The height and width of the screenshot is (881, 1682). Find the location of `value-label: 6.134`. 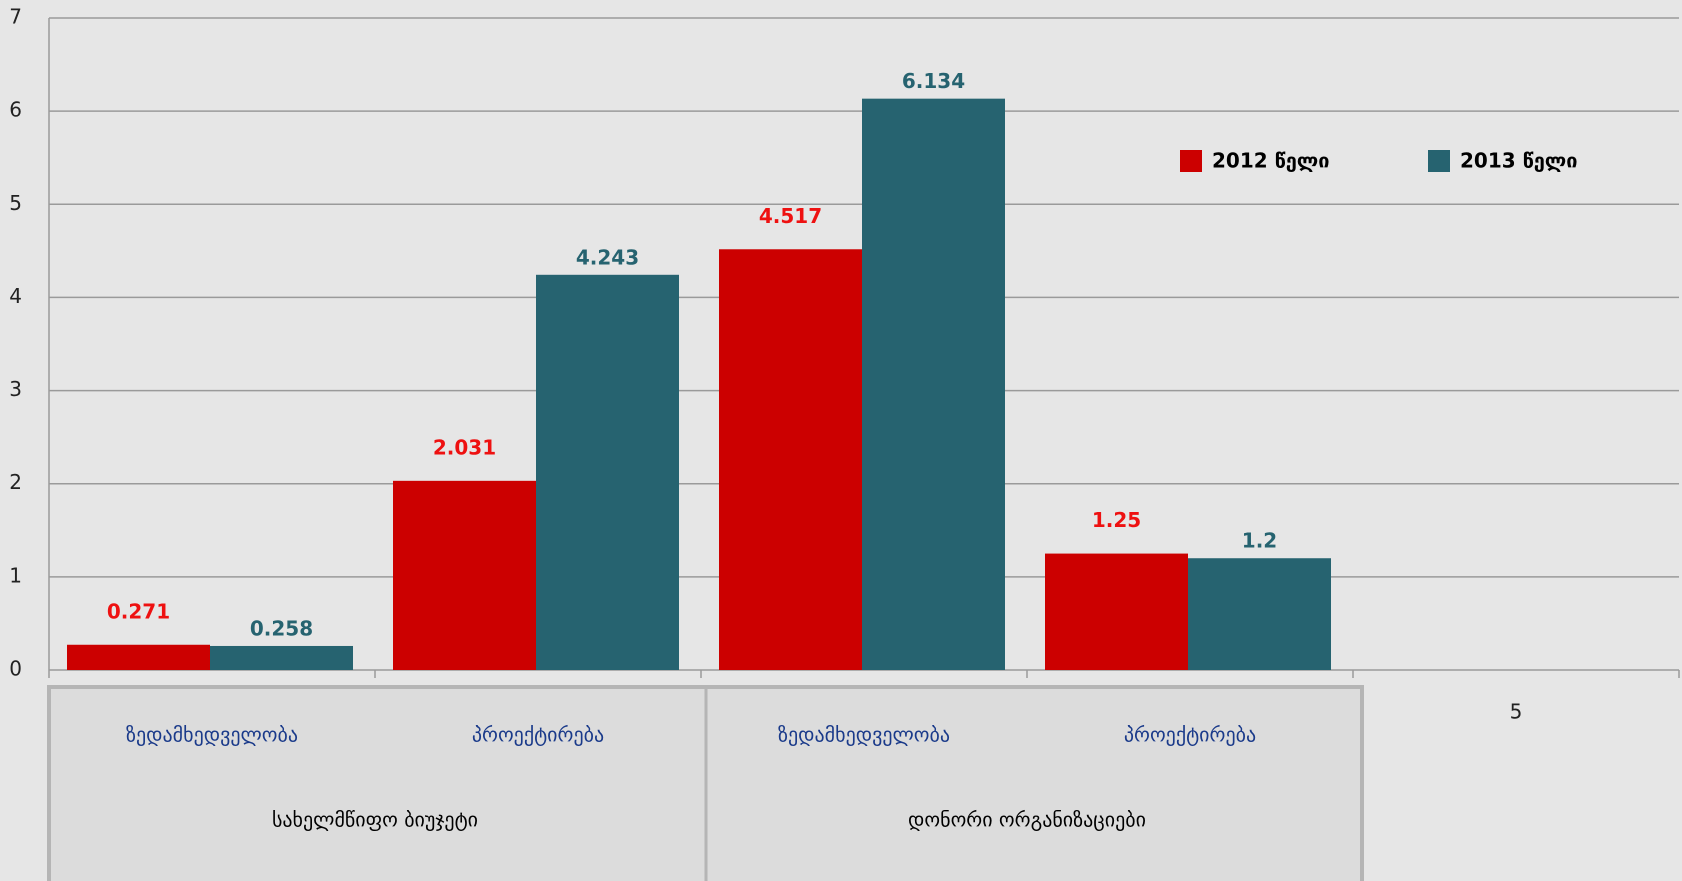

value-label: 6.134 is located at coordinates (933, 81).